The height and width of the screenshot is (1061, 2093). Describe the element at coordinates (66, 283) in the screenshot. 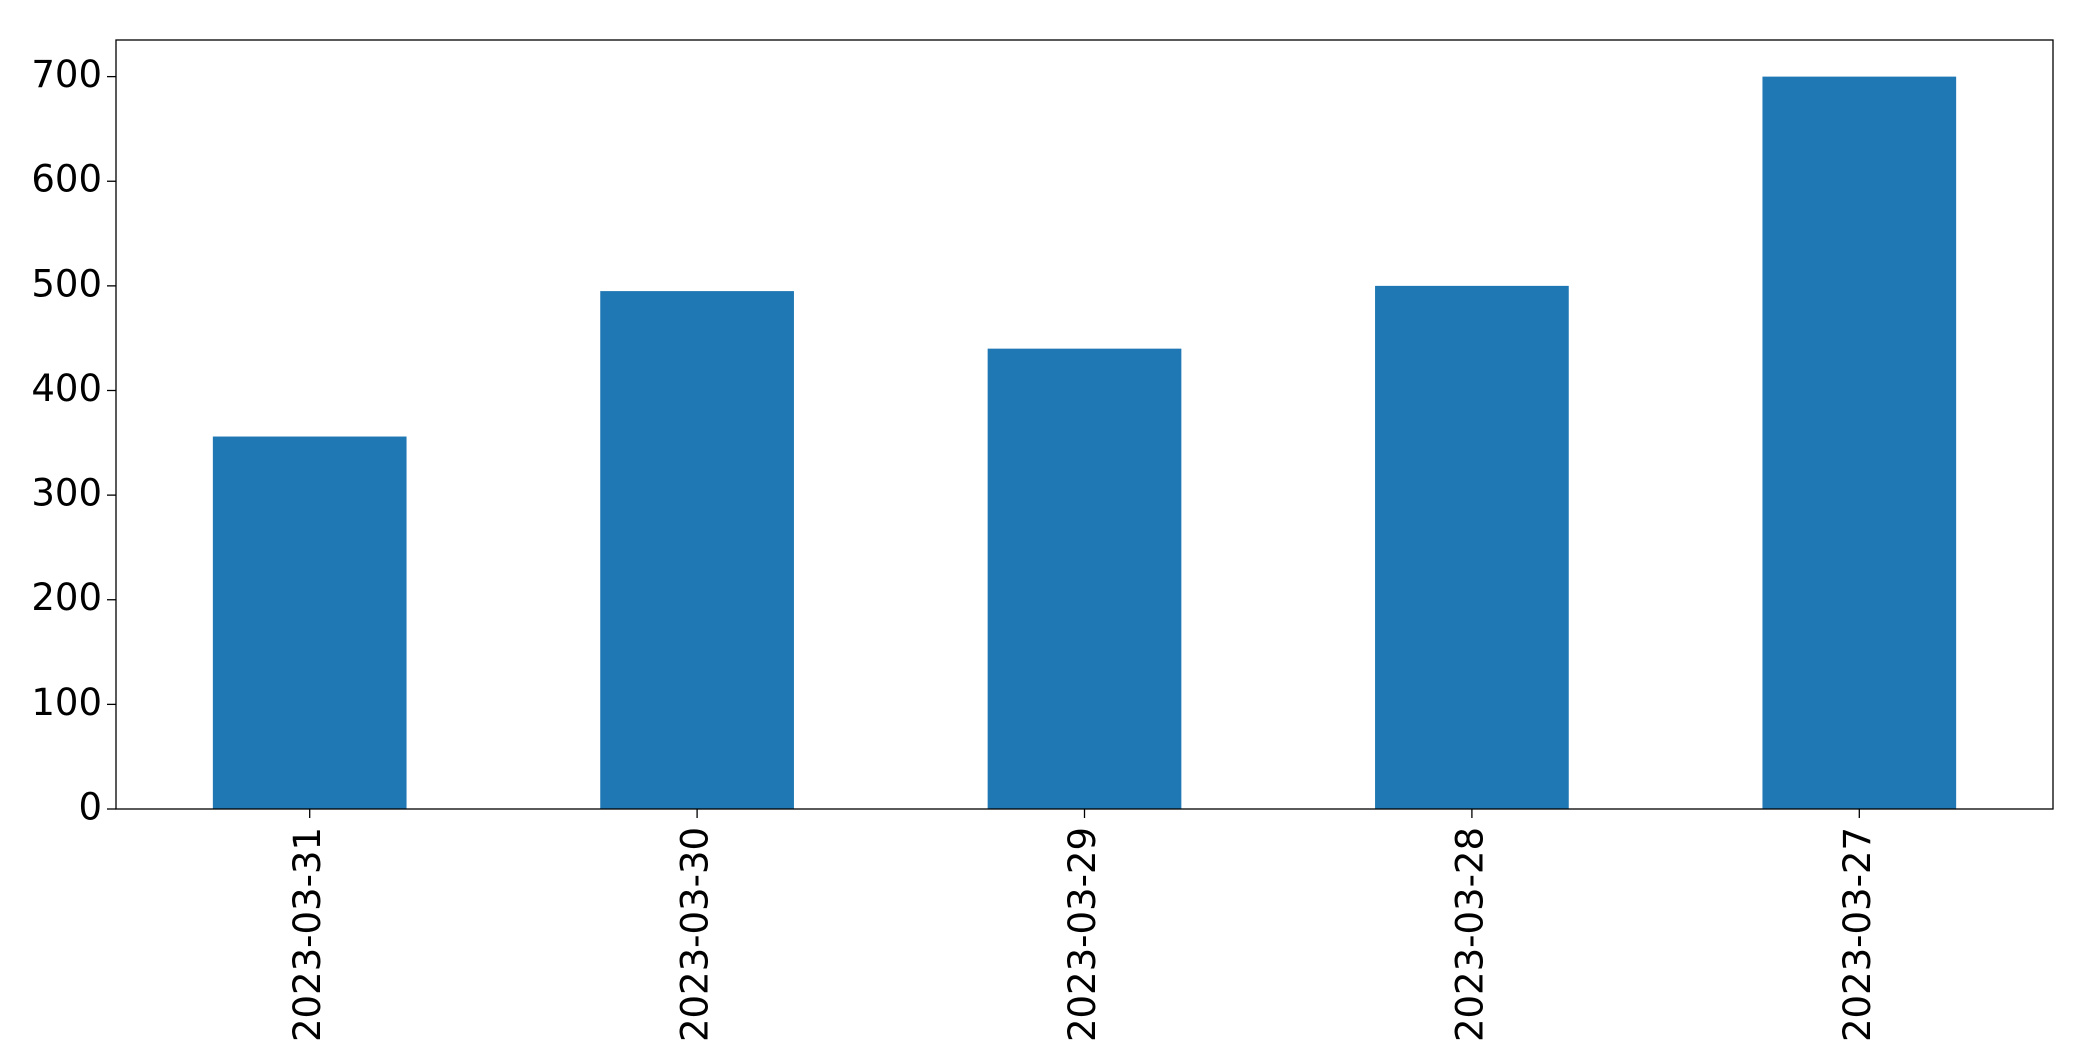

I see `y-tick-label: 500` at that location.